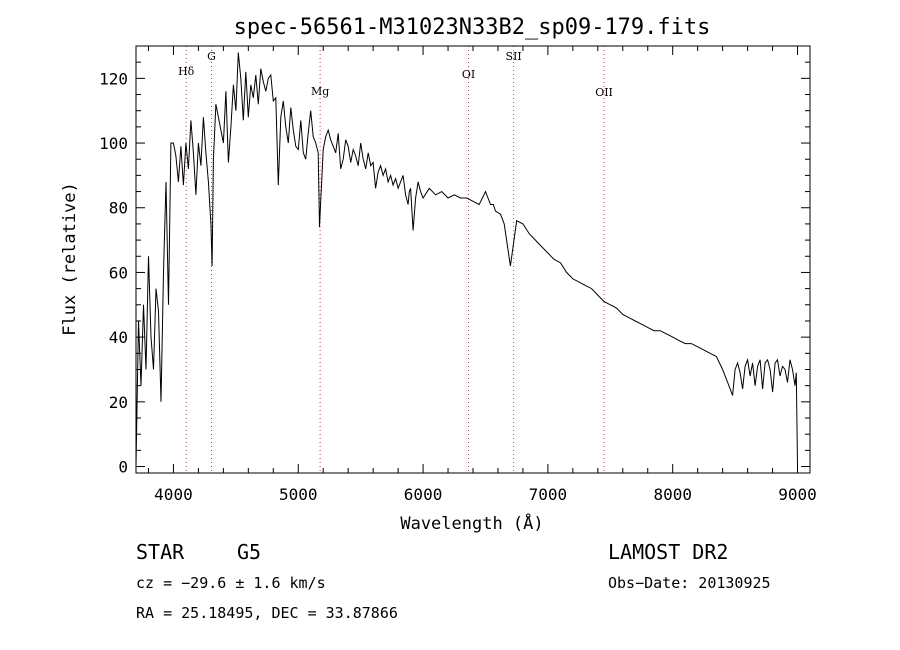  I want to click on x-tick-label: 8000, so click(672, 494).